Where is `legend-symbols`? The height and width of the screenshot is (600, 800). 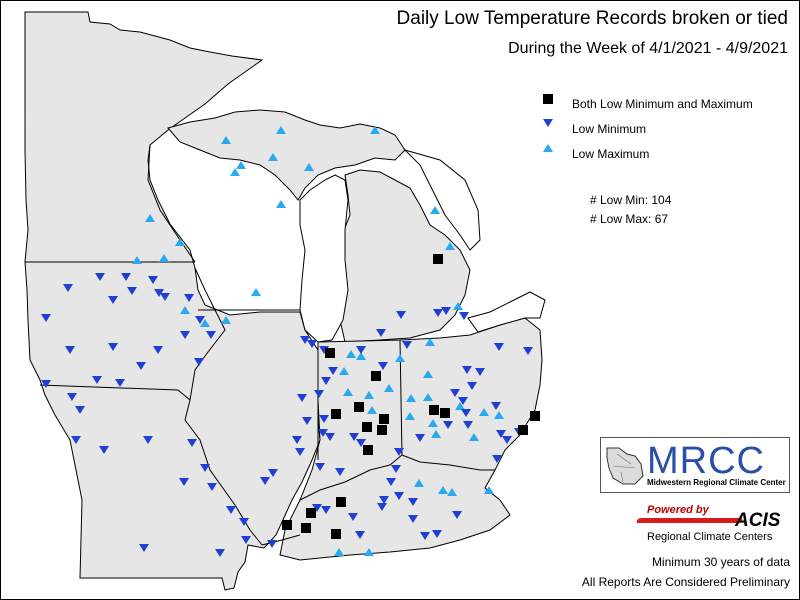 legend-symbols is located at coordinates (548, 123).